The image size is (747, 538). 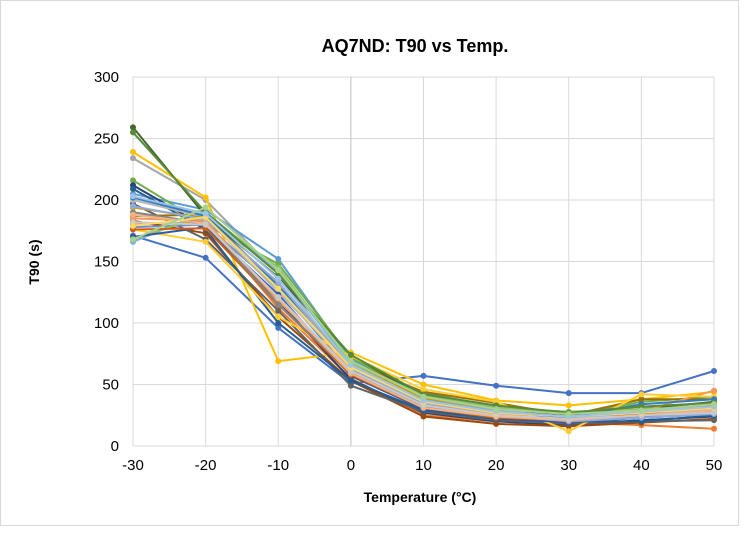 What do you see at coordinates (106, 77) in the screenshot?
I see `y-tick-label: 300` at bounding box center [106, 77].